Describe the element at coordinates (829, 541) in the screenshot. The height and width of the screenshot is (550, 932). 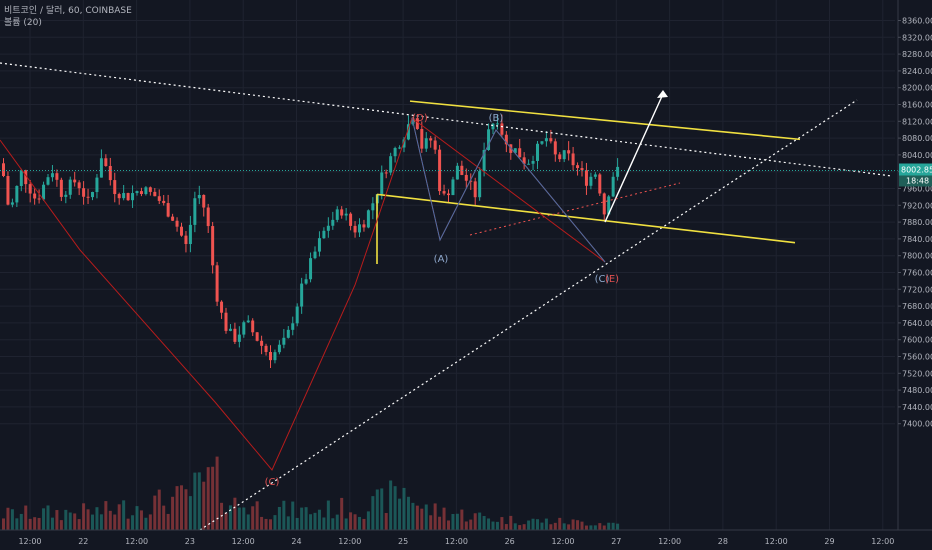
I see `time-tick-label: 29` at that location.